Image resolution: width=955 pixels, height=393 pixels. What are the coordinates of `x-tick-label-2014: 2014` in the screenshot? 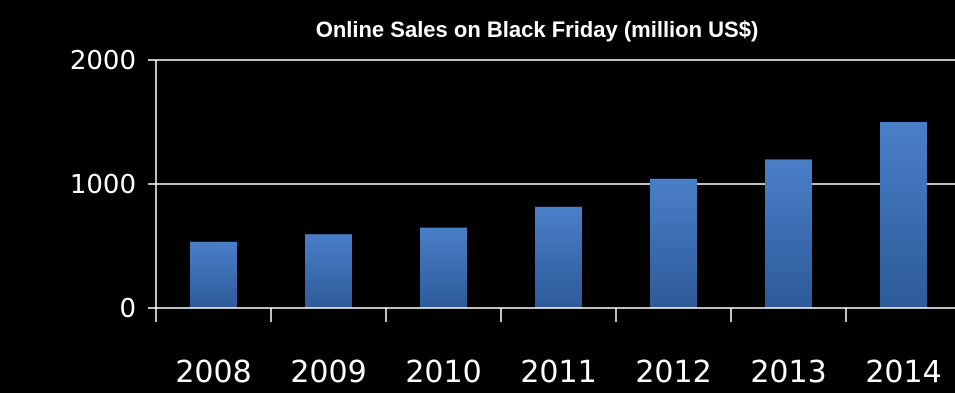 It's located at (903, 372).